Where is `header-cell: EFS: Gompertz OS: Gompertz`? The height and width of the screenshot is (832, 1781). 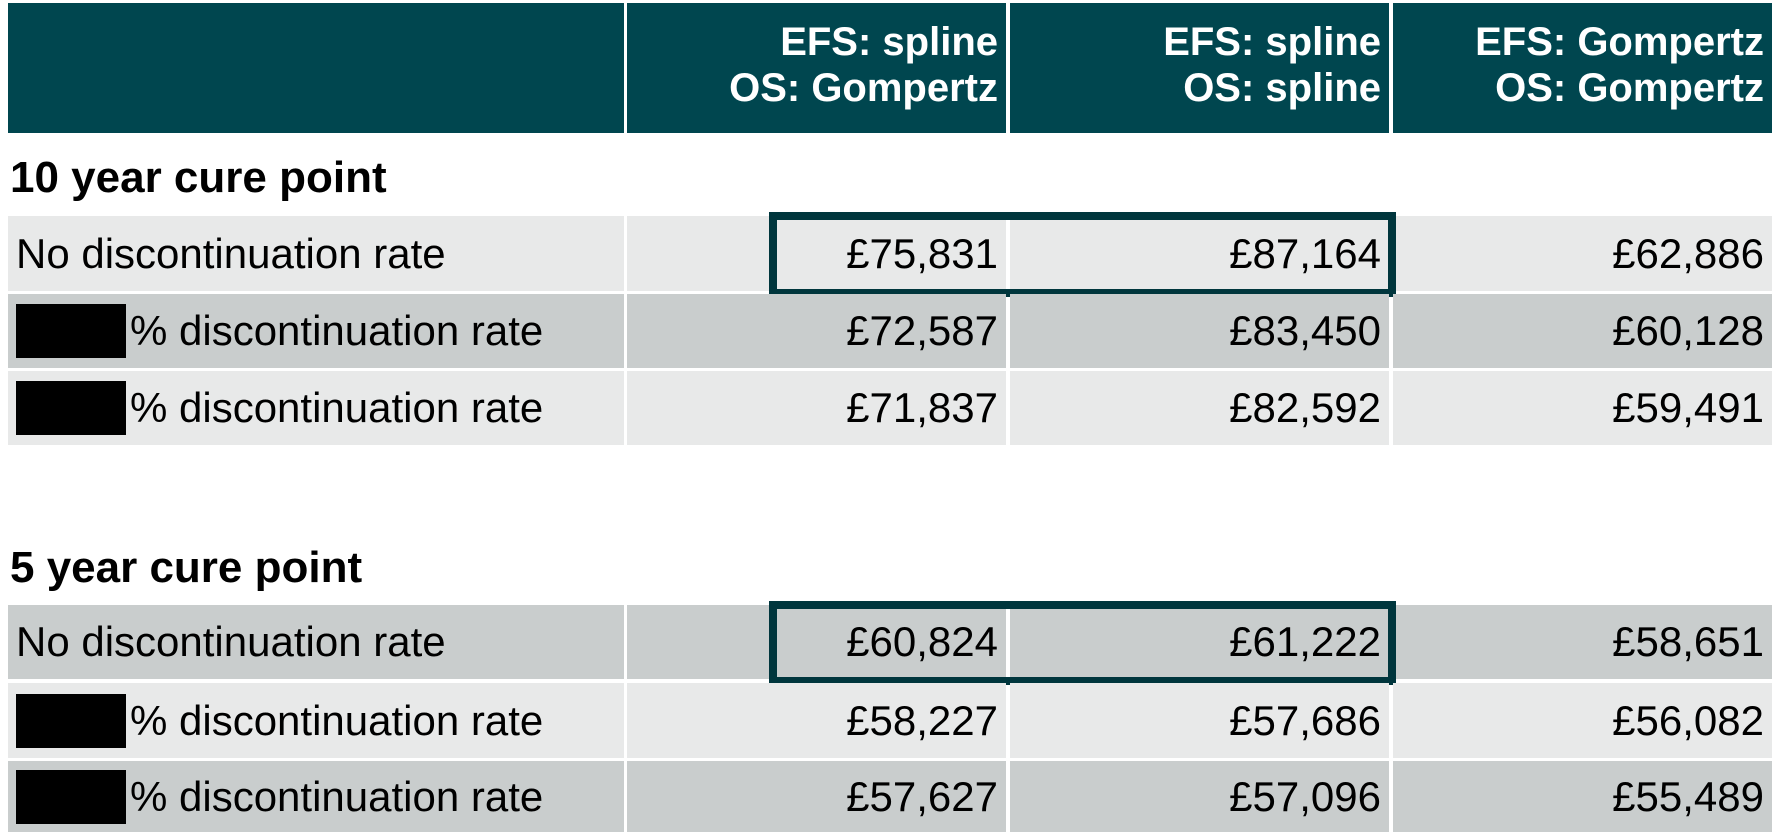 header-cell: EFS: Gompertz OS: Gompertz is located at coordinates (1582, 68).